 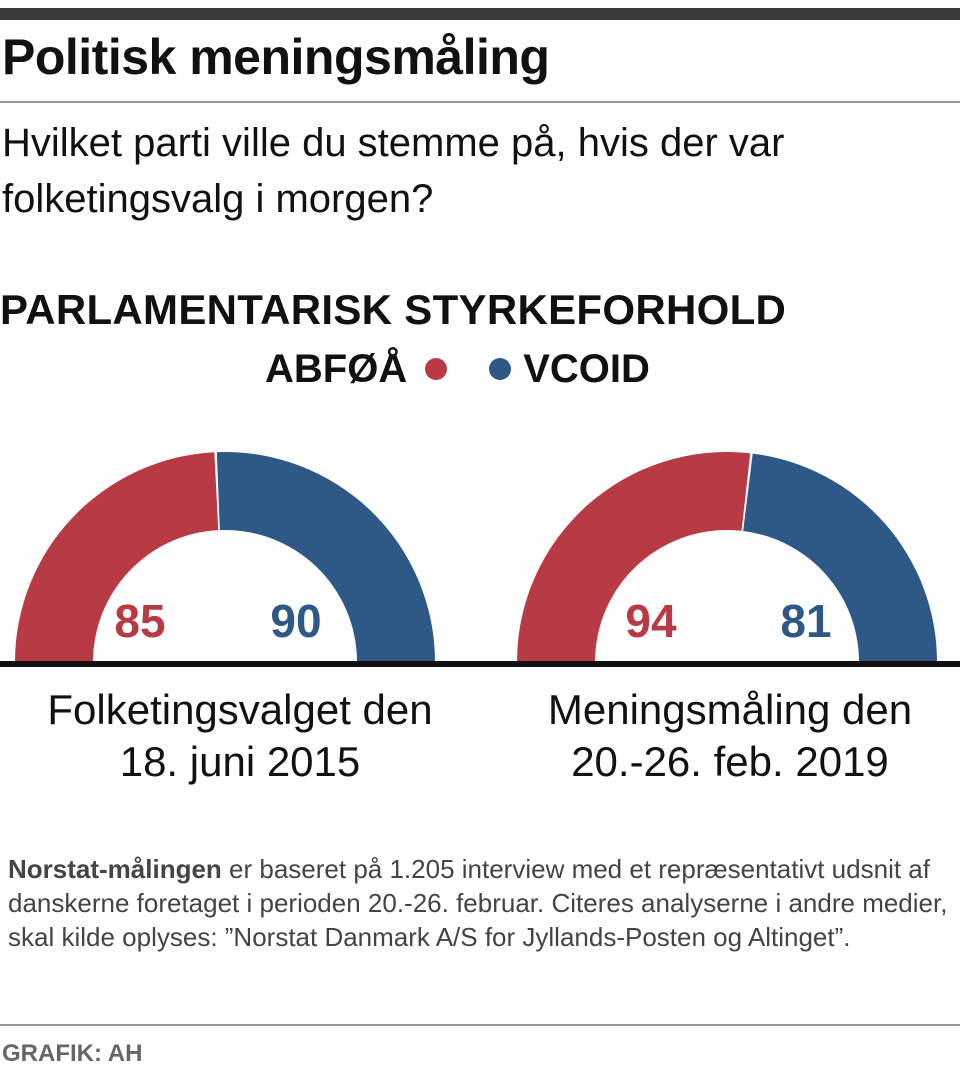 What do you see at coordinates (139, 621) in the screenshot?
I see `value-2015-left-bloc: 85` at bounding box center [139, 621].